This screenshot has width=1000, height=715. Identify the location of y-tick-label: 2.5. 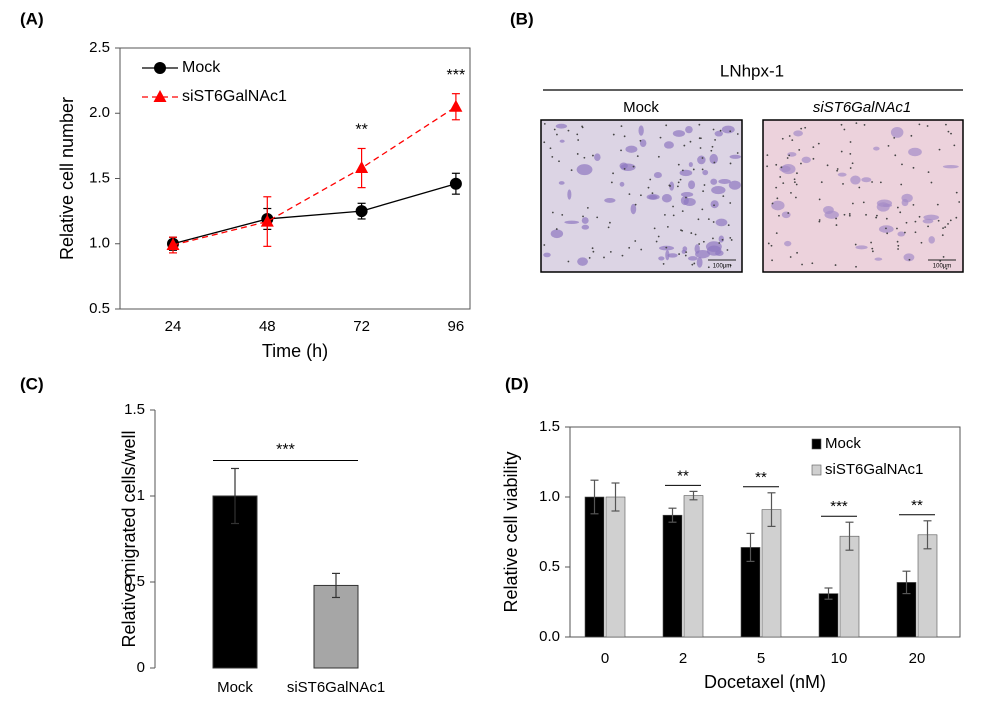
(99, 47).